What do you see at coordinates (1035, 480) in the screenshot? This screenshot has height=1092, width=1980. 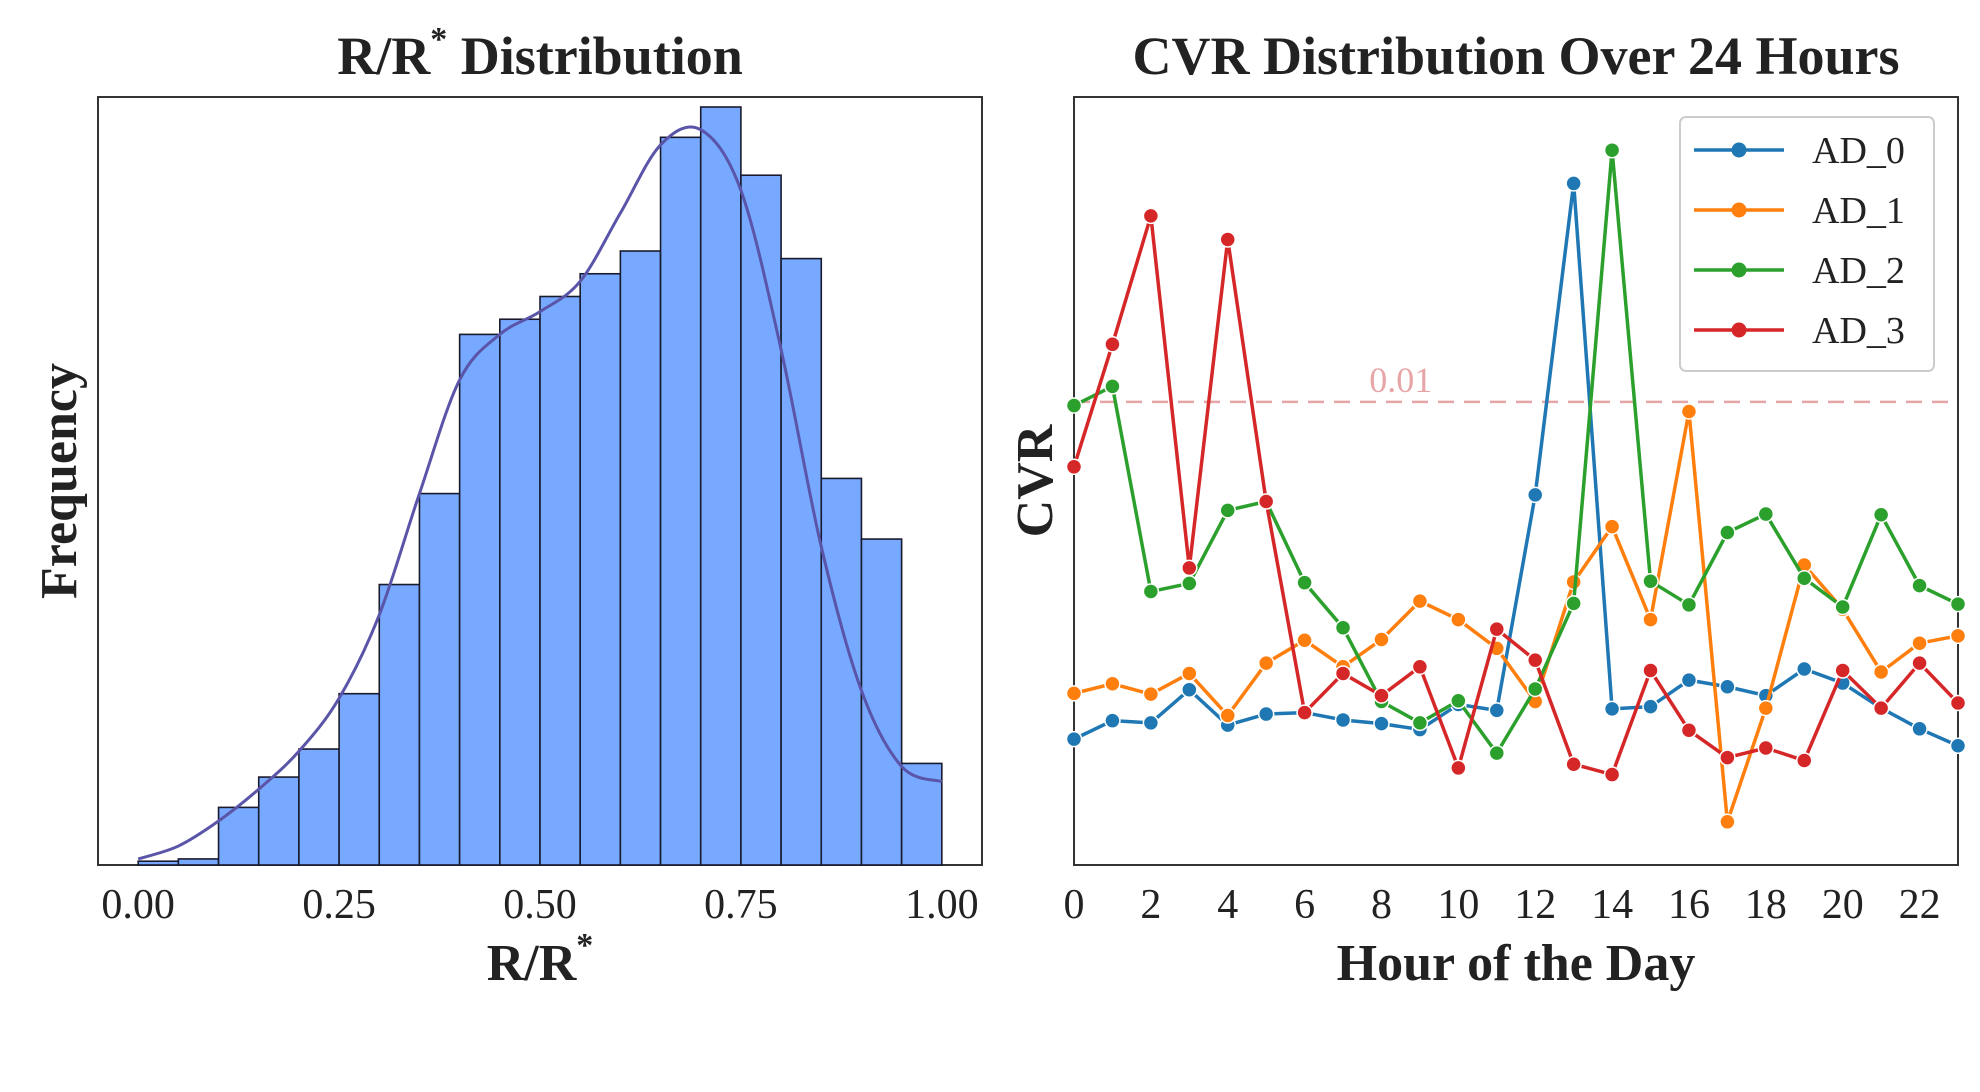 I see `line-chart-y-axis-label: CVR` at bounding box center [1035, 480].